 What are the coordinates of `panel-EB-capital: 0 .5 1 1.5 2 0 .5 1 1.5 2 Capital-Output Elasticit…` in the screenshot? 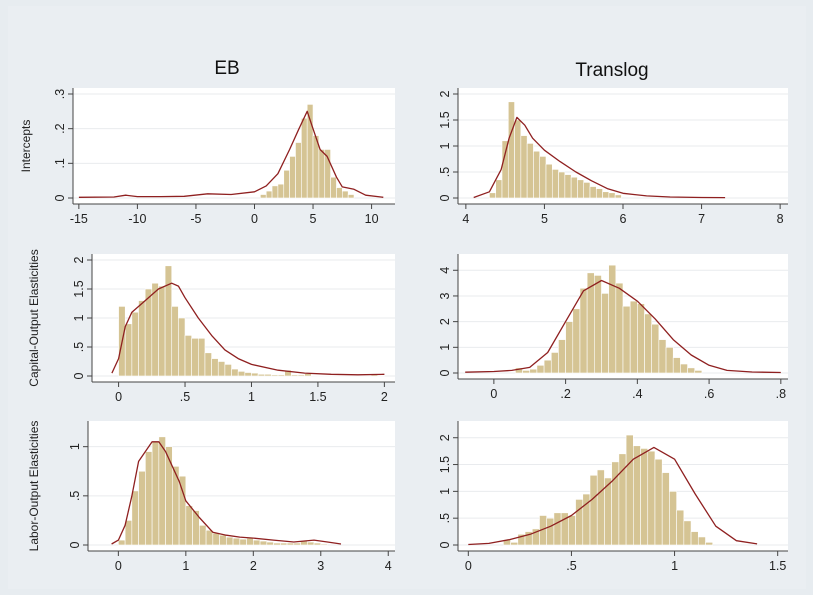 It's located at (211, 326).